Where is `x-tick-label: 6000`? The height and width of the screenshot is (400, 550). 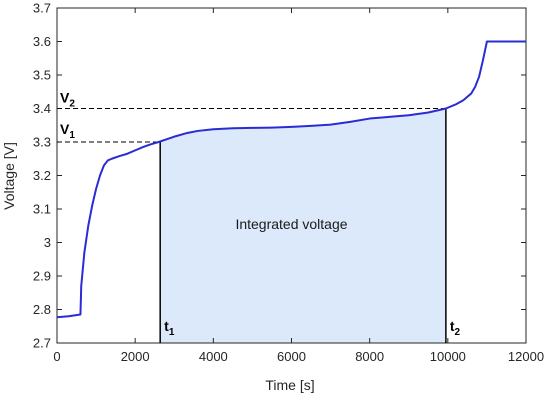 x-tick-label: 6000 is located at coordinates (291, 356).